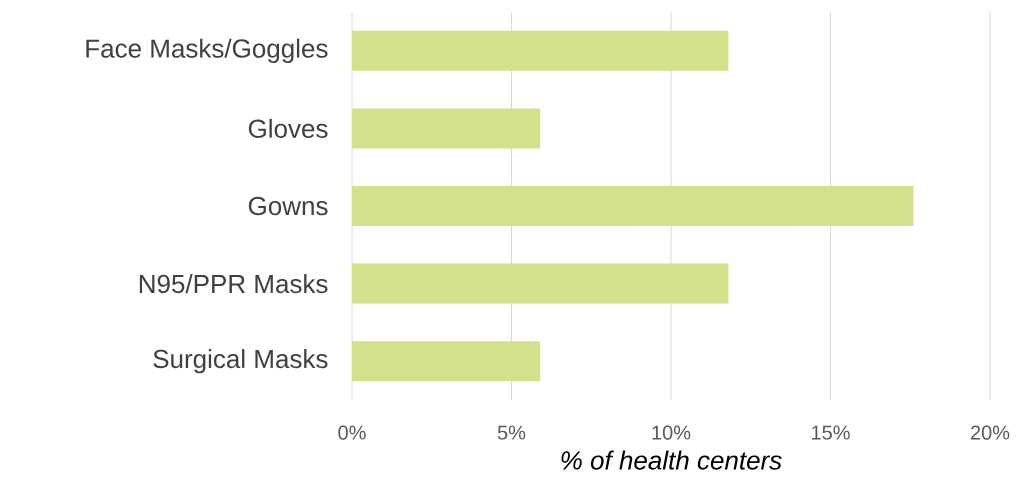  What do you see at coordinates (352, 432) in the screenshot?
I see `x-tick-label: 0%` at bounding box center [352, 432].